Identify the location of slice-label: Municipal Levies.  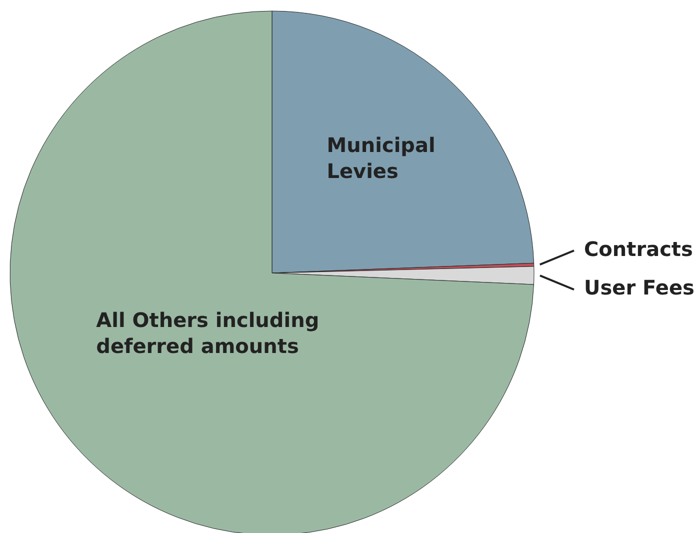
(381, 157).